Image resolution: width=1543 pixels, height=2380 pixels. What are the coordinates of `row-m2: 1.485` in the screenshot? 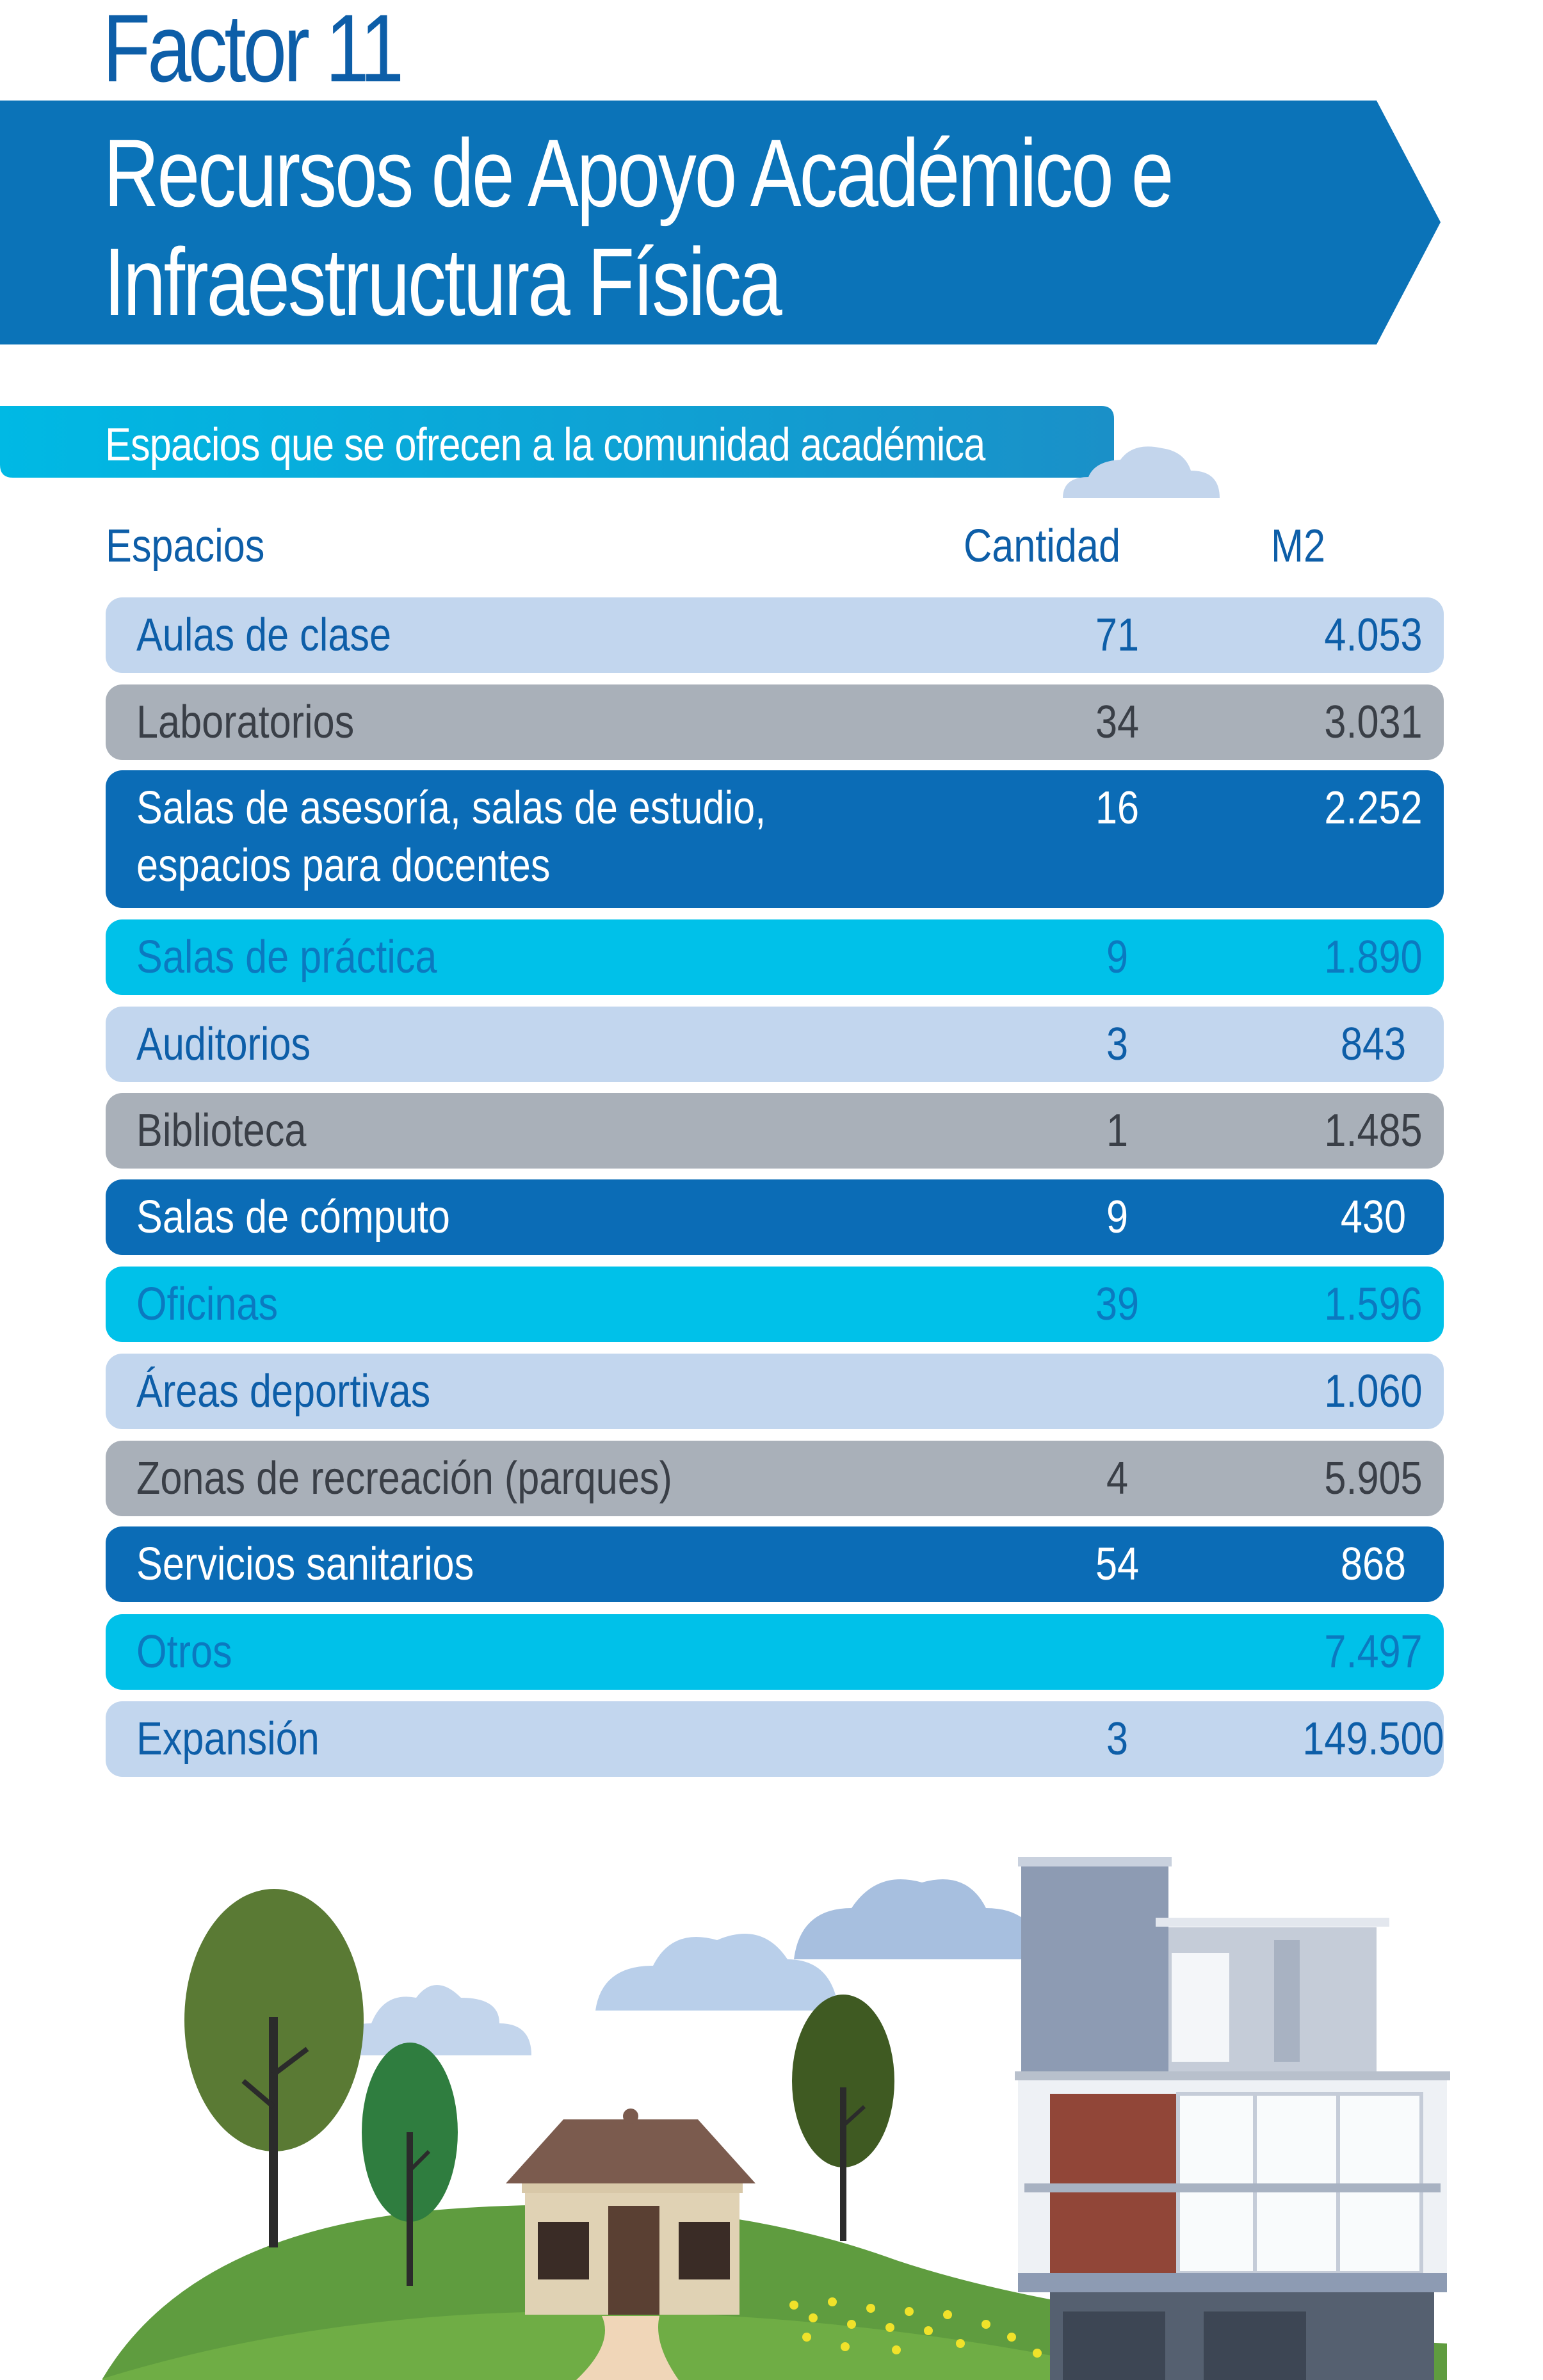 It's located at (1373, 1130).